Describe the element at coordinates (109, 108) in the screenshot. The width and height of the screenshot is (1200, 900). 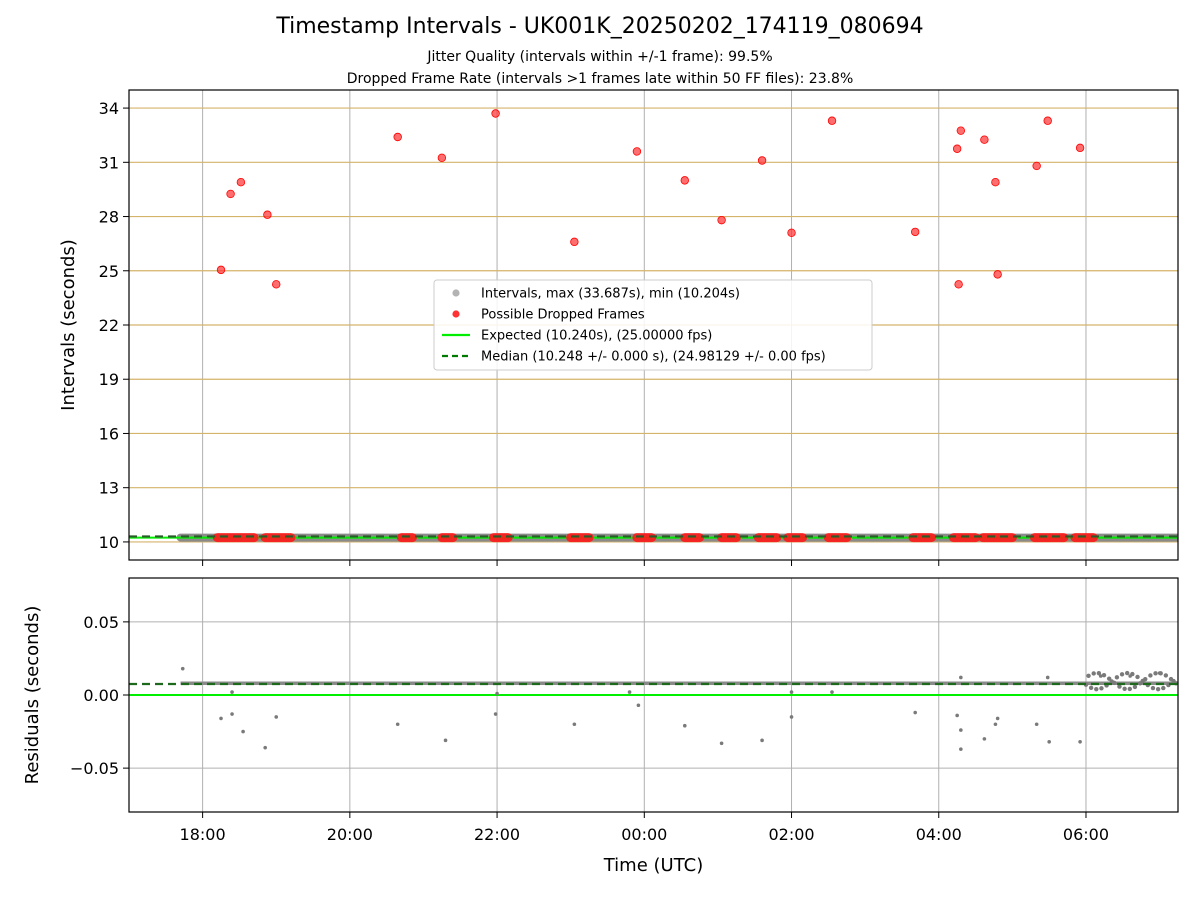
I see `y-tick-label: 34` at that location.